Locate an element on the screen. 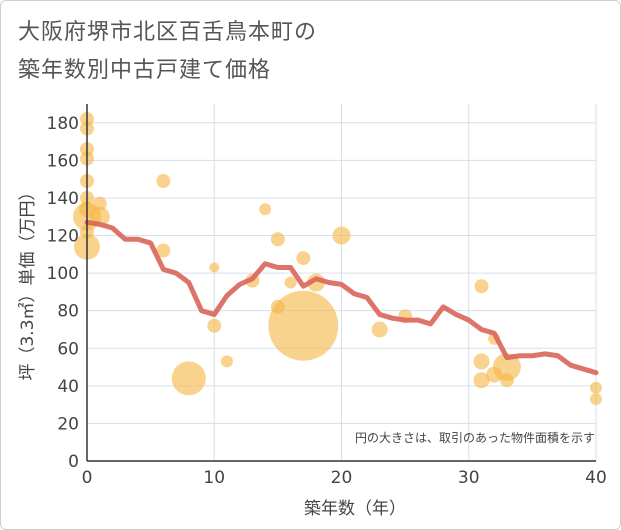 The image size is (621, 530). size-note: 円の大きさは、取引のあった物件面積を示す is located at coordinates (475, 437).